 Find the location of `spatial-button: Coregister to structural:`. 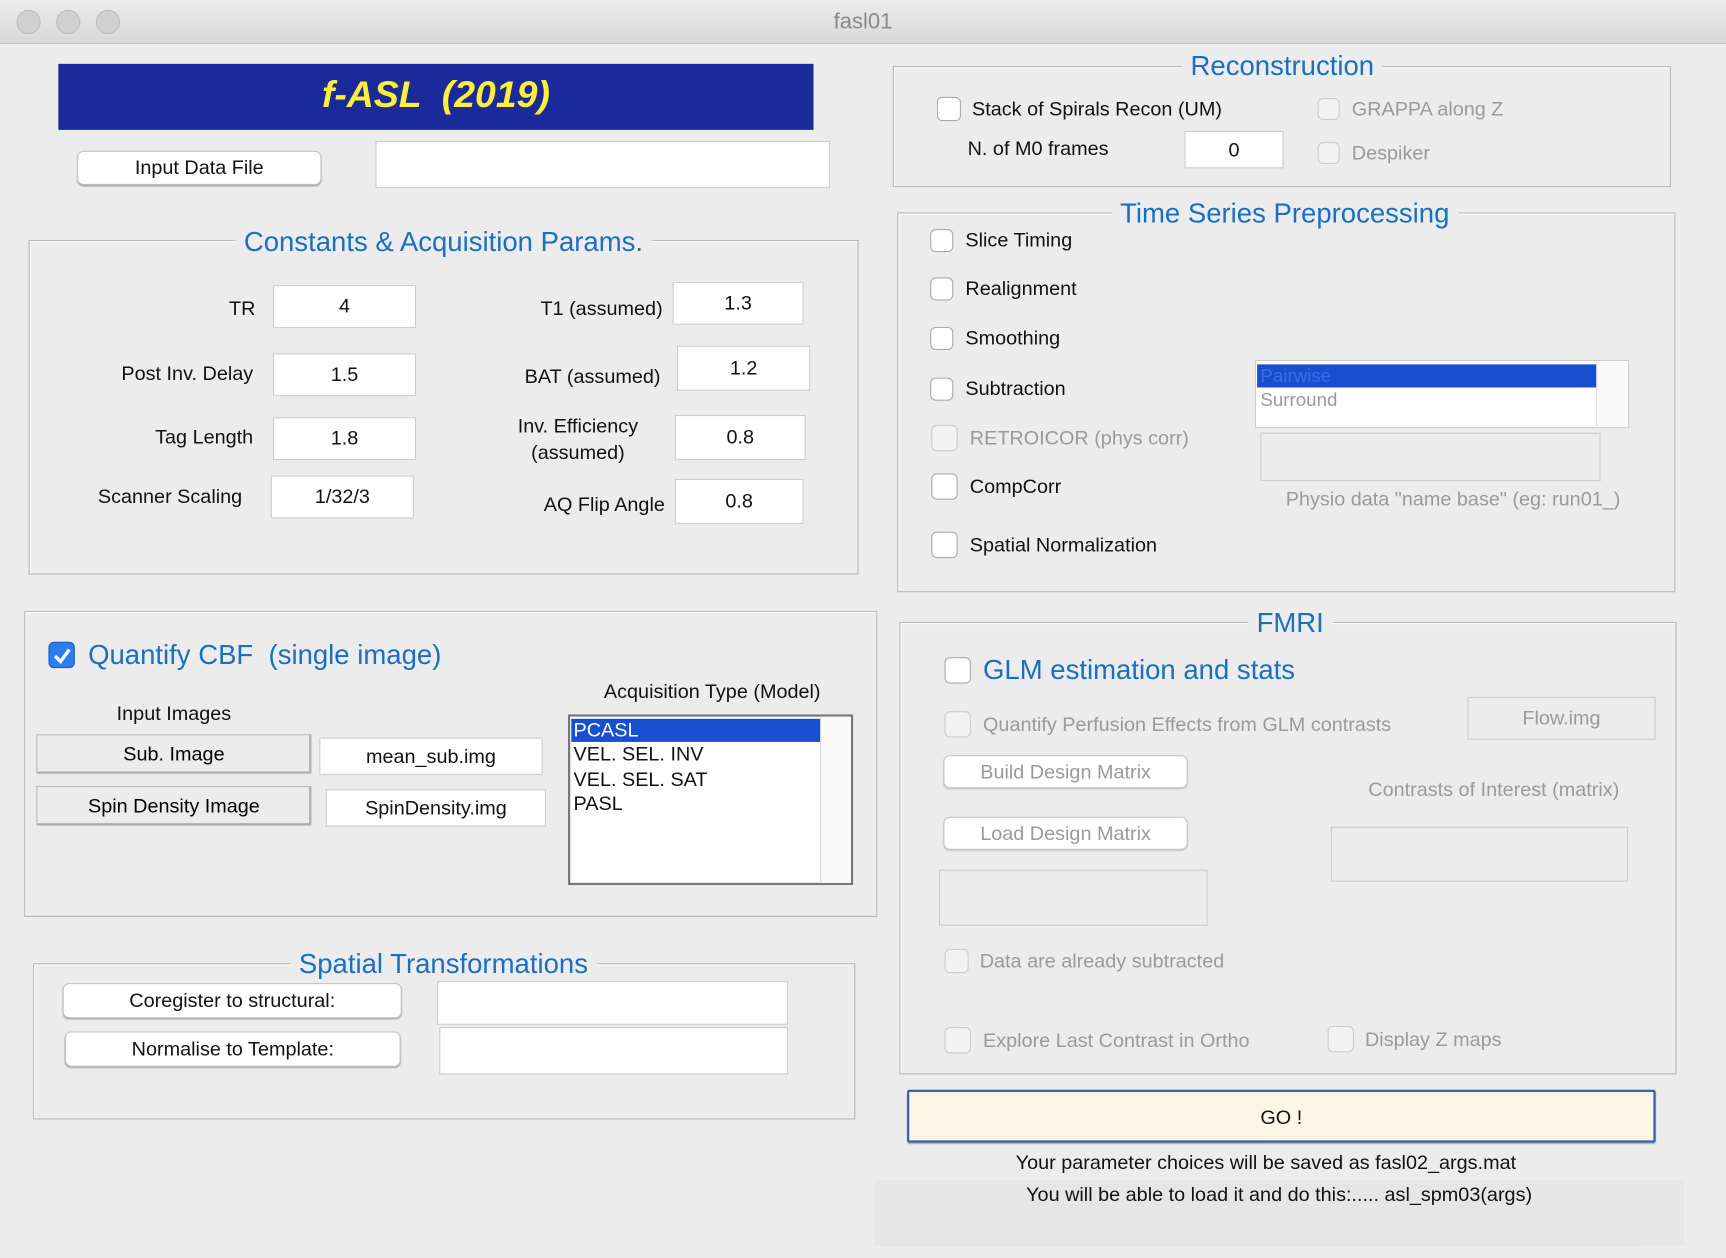

spatial-button: Coregister to structural: is located at coordinates (232, 1001).